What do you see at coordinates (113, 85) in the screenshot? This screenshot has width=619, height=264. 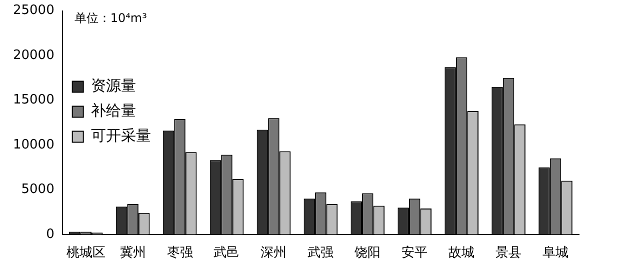 I see `legend-label: 资源量` at bounding box center [113, 85].